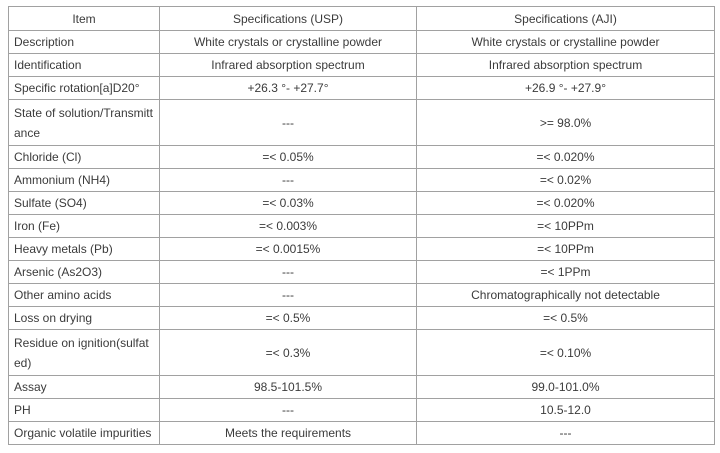 The height and width of the screenshot is (453, 720). I want to click on table-row: Sulfate (SO4) =< 0.03% =< 0.020%, so click(361, 203).